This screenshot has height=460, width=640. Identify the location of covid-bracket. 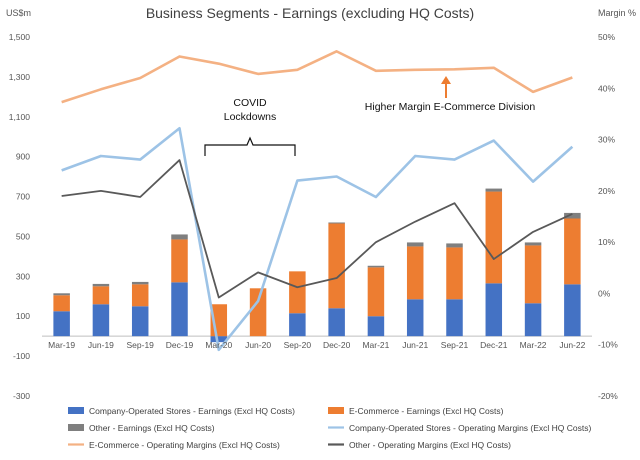
(250, 146).